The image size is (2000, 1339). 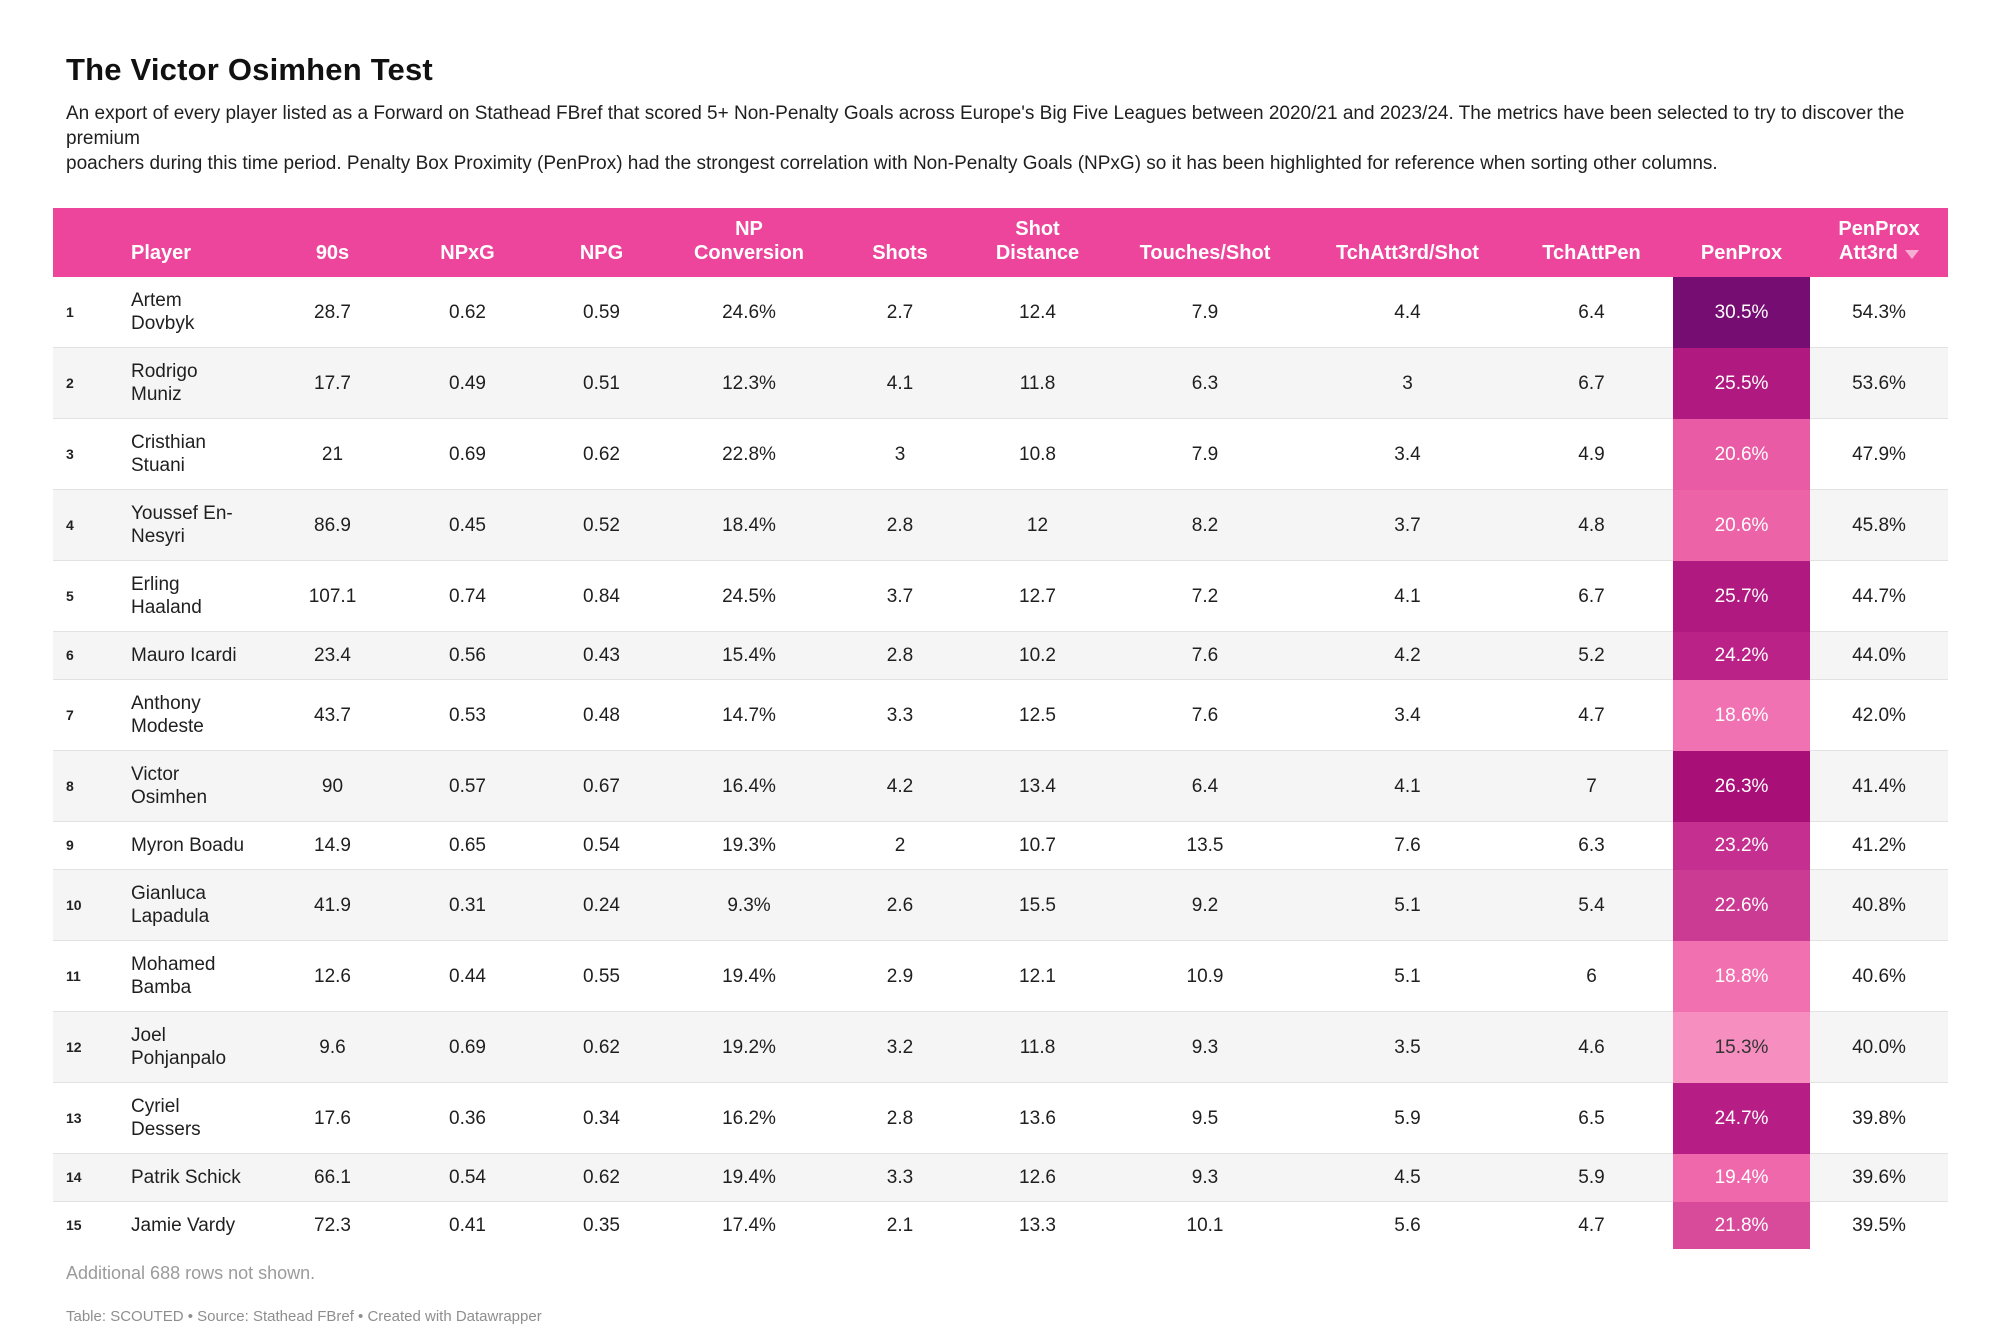 I want to click on stat-value: 2.9, so click(x=900, y=976).